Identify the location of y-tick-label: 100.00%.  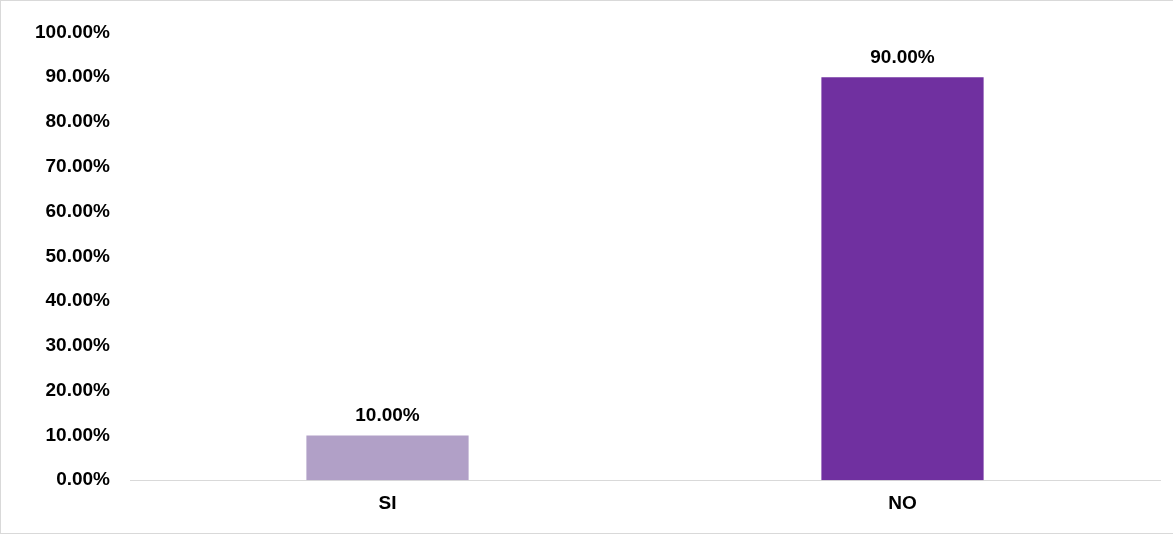
(72, 31).